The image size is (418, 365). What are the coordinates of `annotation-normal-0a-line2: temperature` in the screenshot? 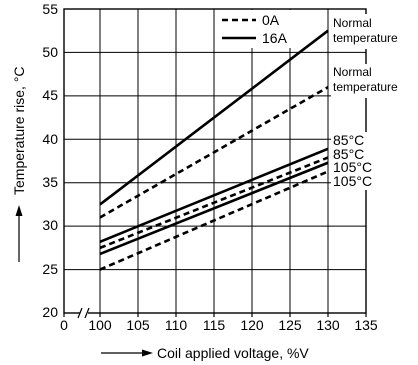 It's located at (365, 87).